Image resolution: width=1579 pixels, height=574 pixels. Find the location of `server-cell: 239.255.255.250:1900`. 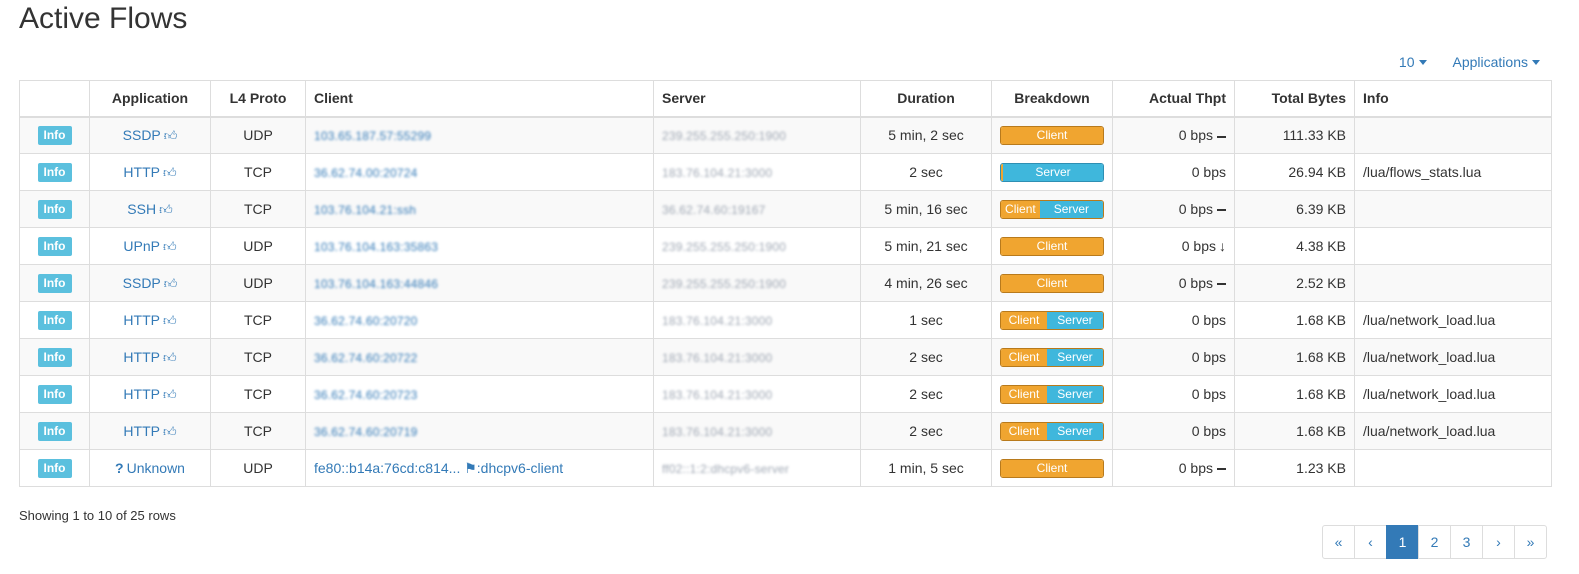

server-cell: 239.255.255.250:1900 is located at coordinates (757, 246).